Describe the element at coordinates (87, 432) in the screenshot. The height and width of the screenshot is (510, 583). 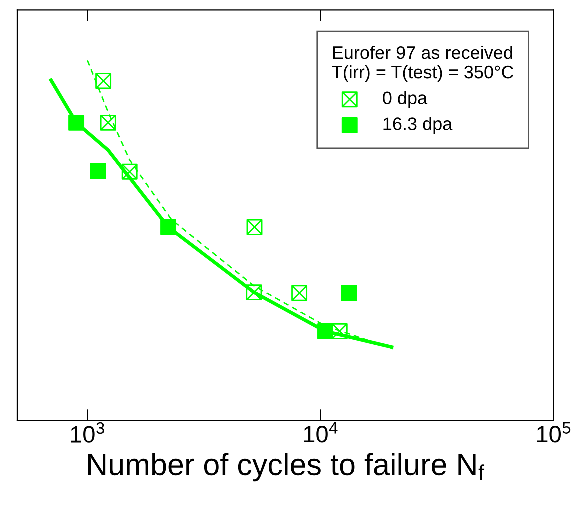
I see `x-tick-label: 10$^{3}$` at that location.